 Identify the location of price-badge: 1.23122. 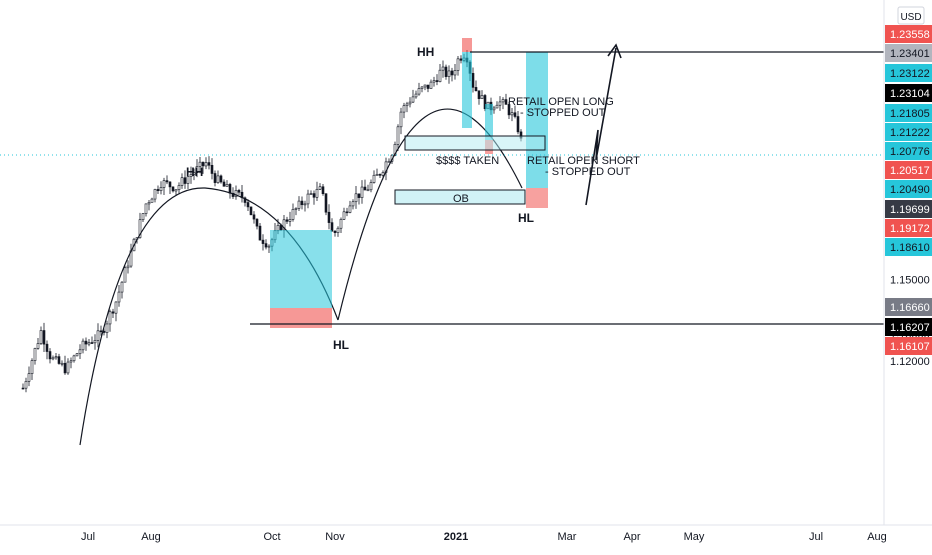
(908, 73).